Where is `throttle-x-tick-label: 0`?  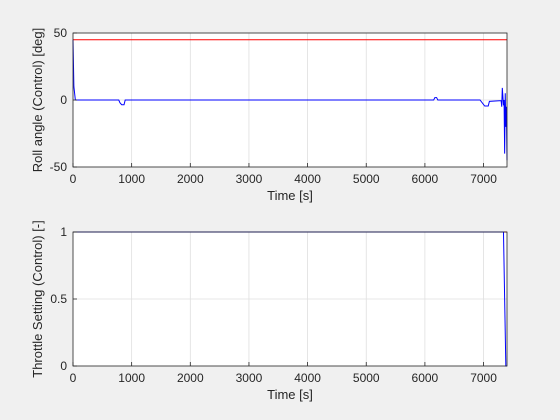 throttle-x-tick-label: 0 is located at coordinates (73, 378).